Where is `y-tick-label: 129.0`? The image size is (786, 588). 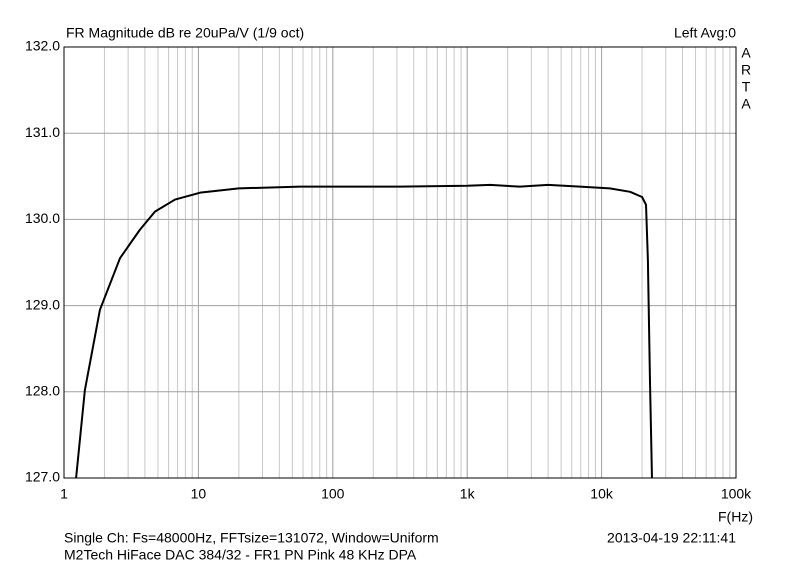
y-tick-label: 129.0 is located at coordinates (42, 304).